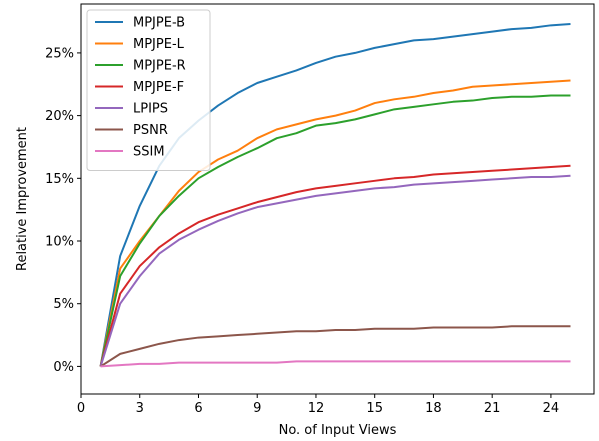 The image size is (599, 441). Describe the element at coordinates (551, 408) in the screenshot. I see `x-tick-label: 24` at that location.